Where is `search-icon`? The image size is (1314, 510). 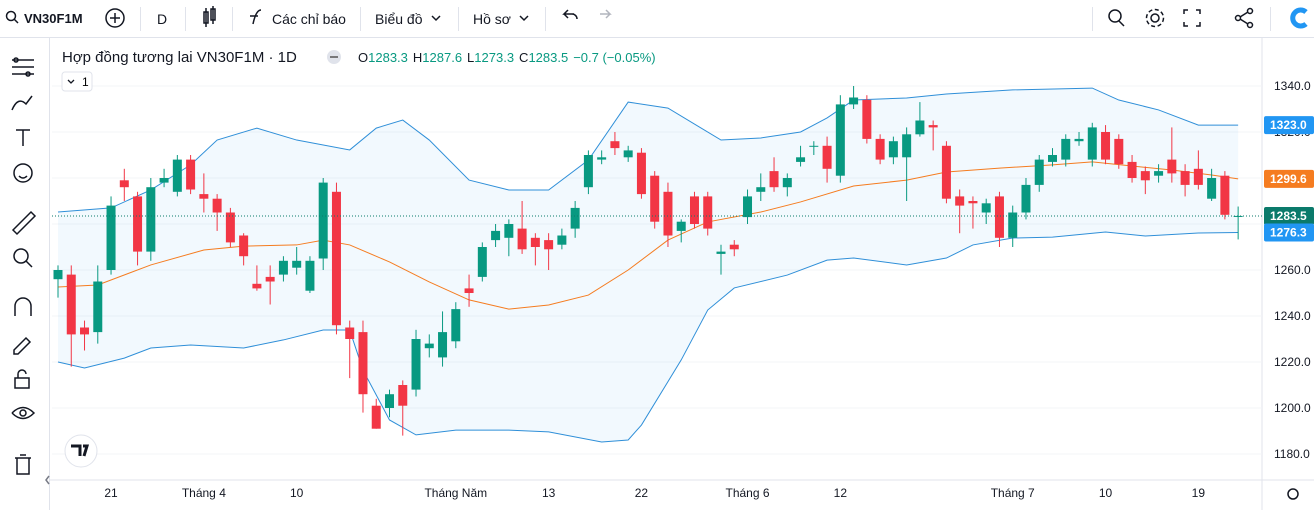
search-icon is located at coordinates (11, 16).